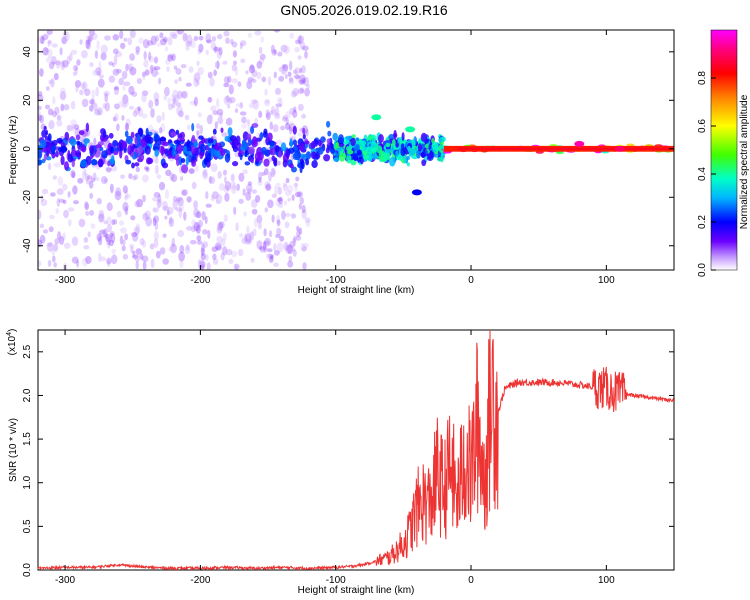 This screenshot has height=600, width=750. Describe the element at coordinates (27, 570) in the screenshot. I see `snr-y-tick-label: 0.0` at that location.